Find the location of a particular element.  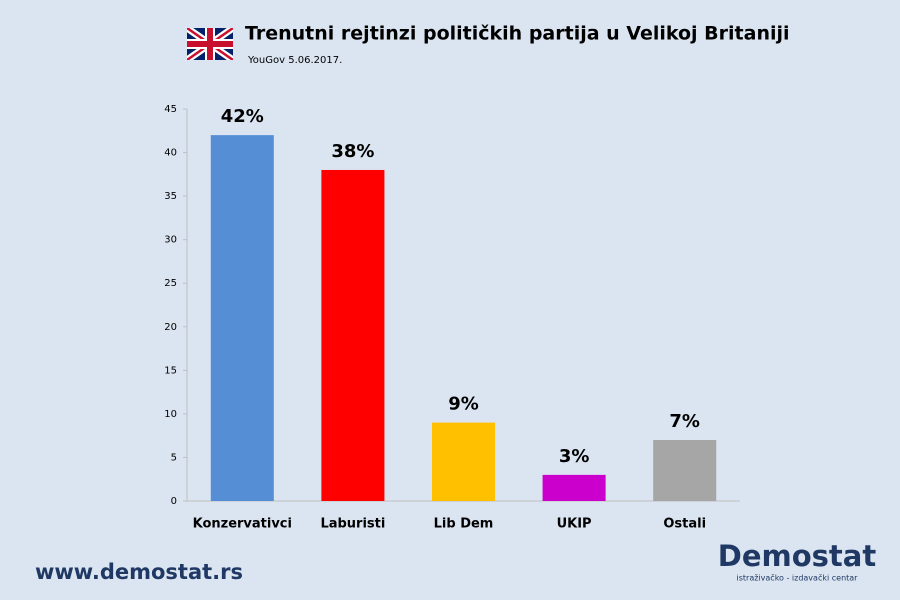

x-tick-label: Konzervativci is located at coordinates (242, 524).